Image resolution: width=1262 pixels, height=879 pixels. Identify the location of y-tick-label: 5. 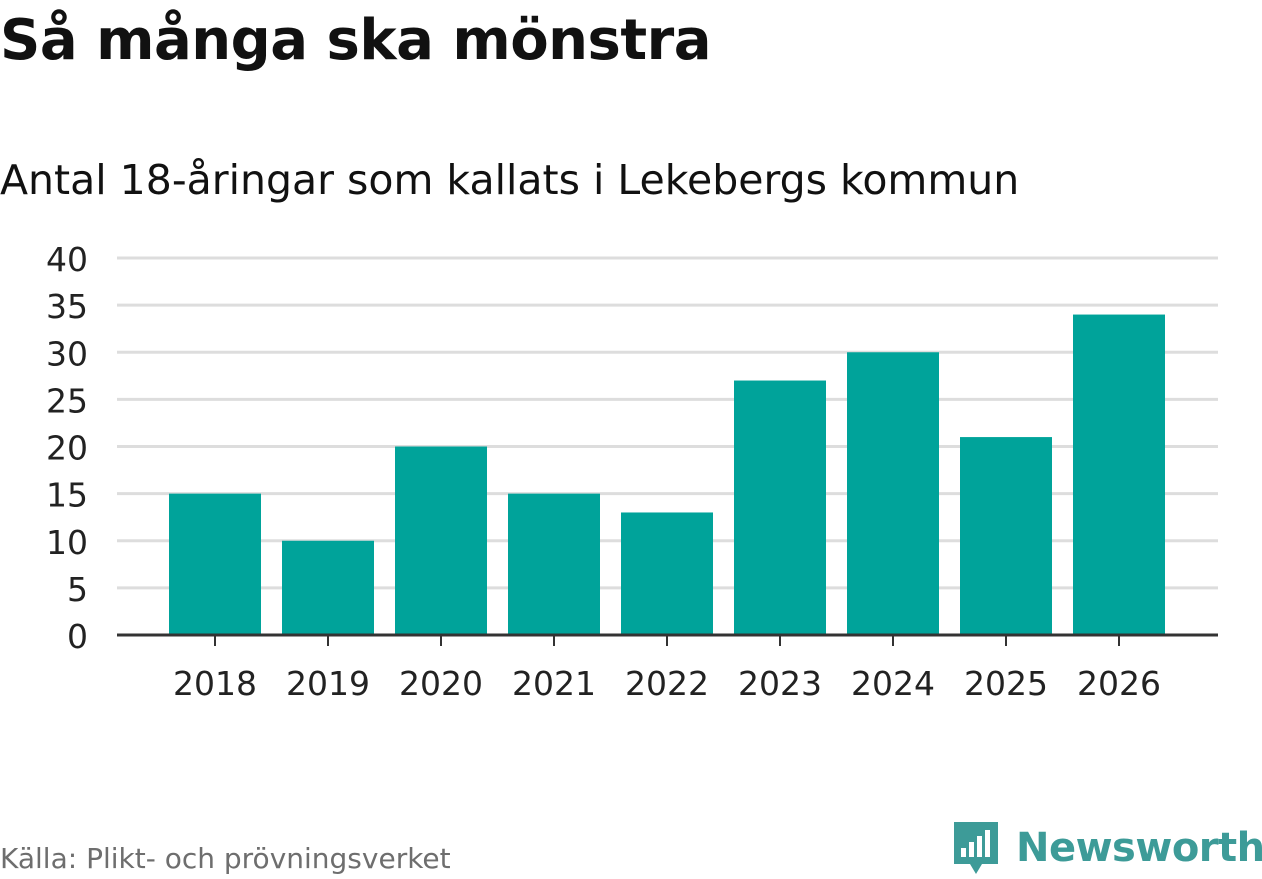
(77, 589).